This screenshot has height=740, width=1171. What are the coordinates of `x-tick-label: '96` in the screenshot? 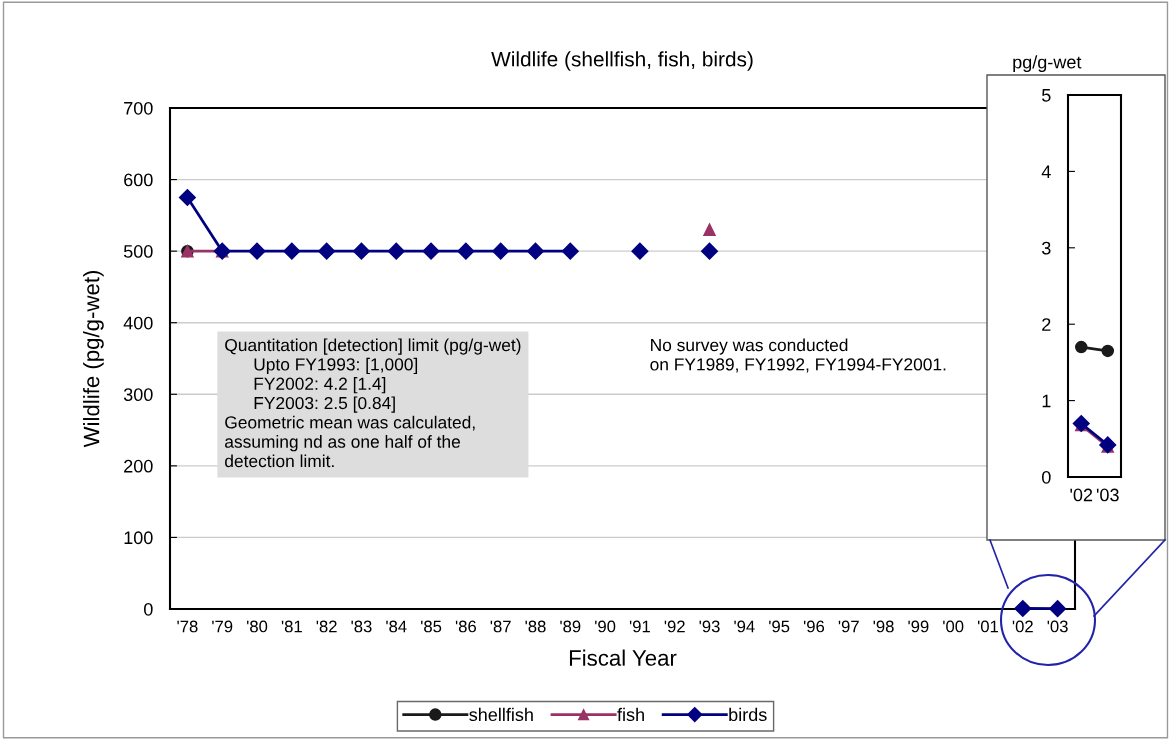 It's located at (814, 626).